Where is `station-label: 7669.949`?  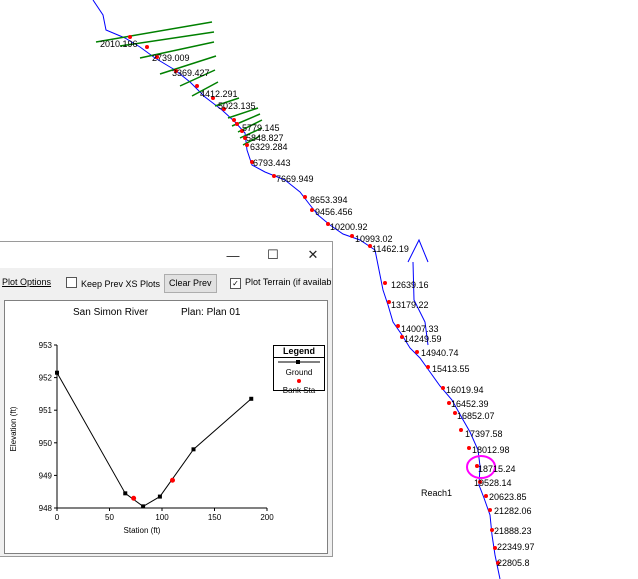 station-label: 7669.949 is located at coordinates (295, 179).